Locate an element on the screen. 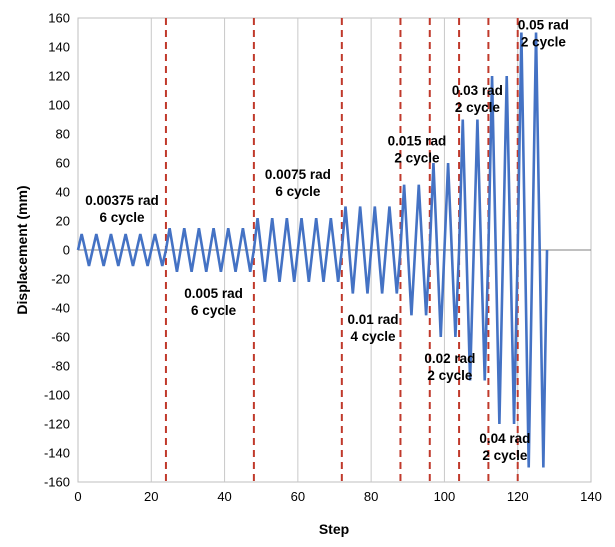 This screenshot has height=547, width=615. y-tick-label: -60 is located at coordinates (60, 337).